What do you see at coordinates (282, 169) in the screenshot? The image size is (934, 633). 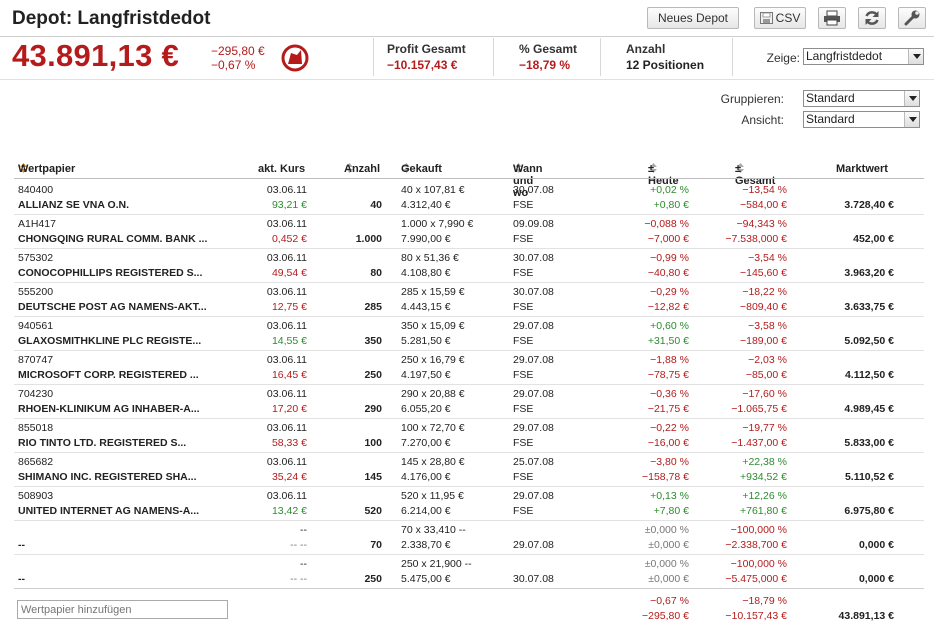 I see `col-price: akt. Kurs` at bounding box center [282, 169].